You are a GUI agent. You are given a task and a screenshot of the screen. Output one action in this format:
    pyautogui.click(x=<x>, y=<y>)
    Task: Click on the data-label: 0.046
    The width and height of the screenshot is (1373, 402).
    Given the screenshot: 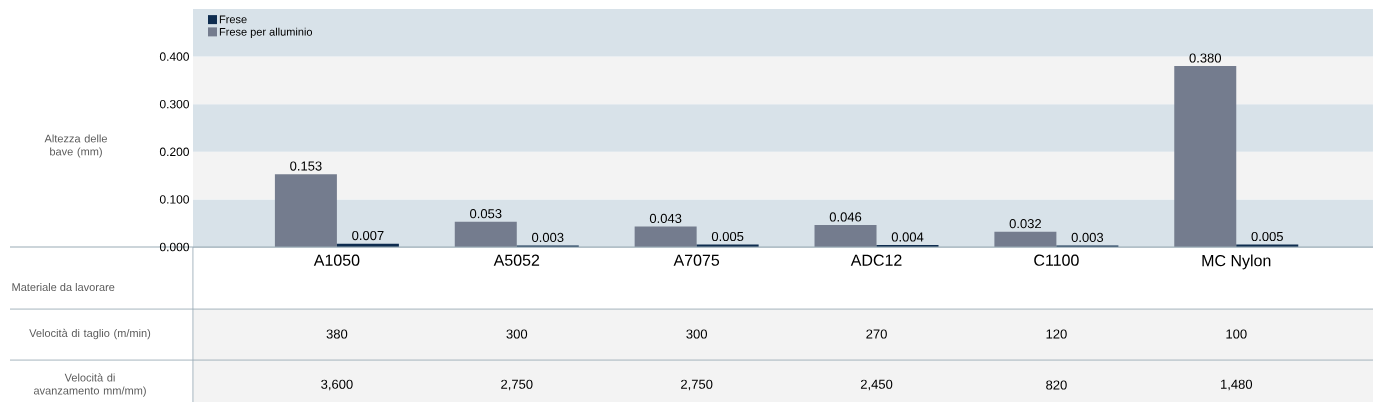 What is the action you would take?
    pyautogui.click(x=845, y=217)
    